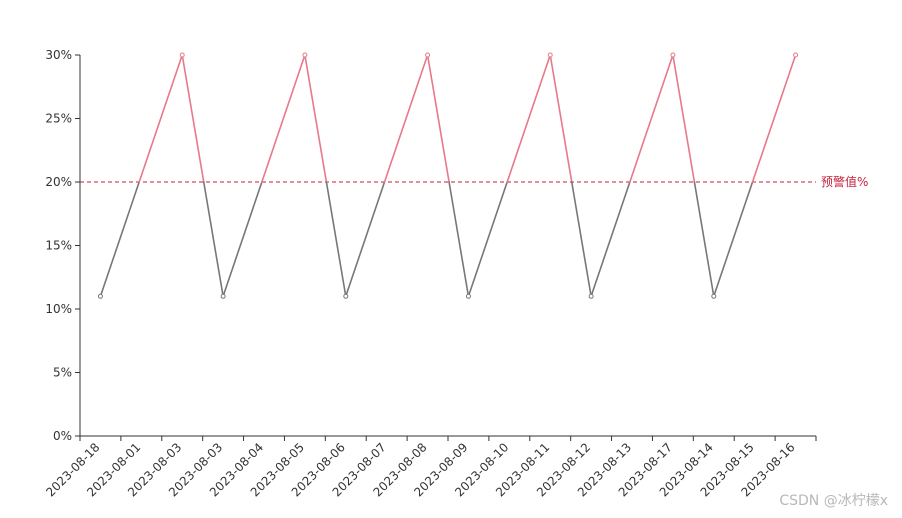 The height and width of the screenshot is (518, 902). I want to click on threshold-label: 预警值%, so click(844, 181).